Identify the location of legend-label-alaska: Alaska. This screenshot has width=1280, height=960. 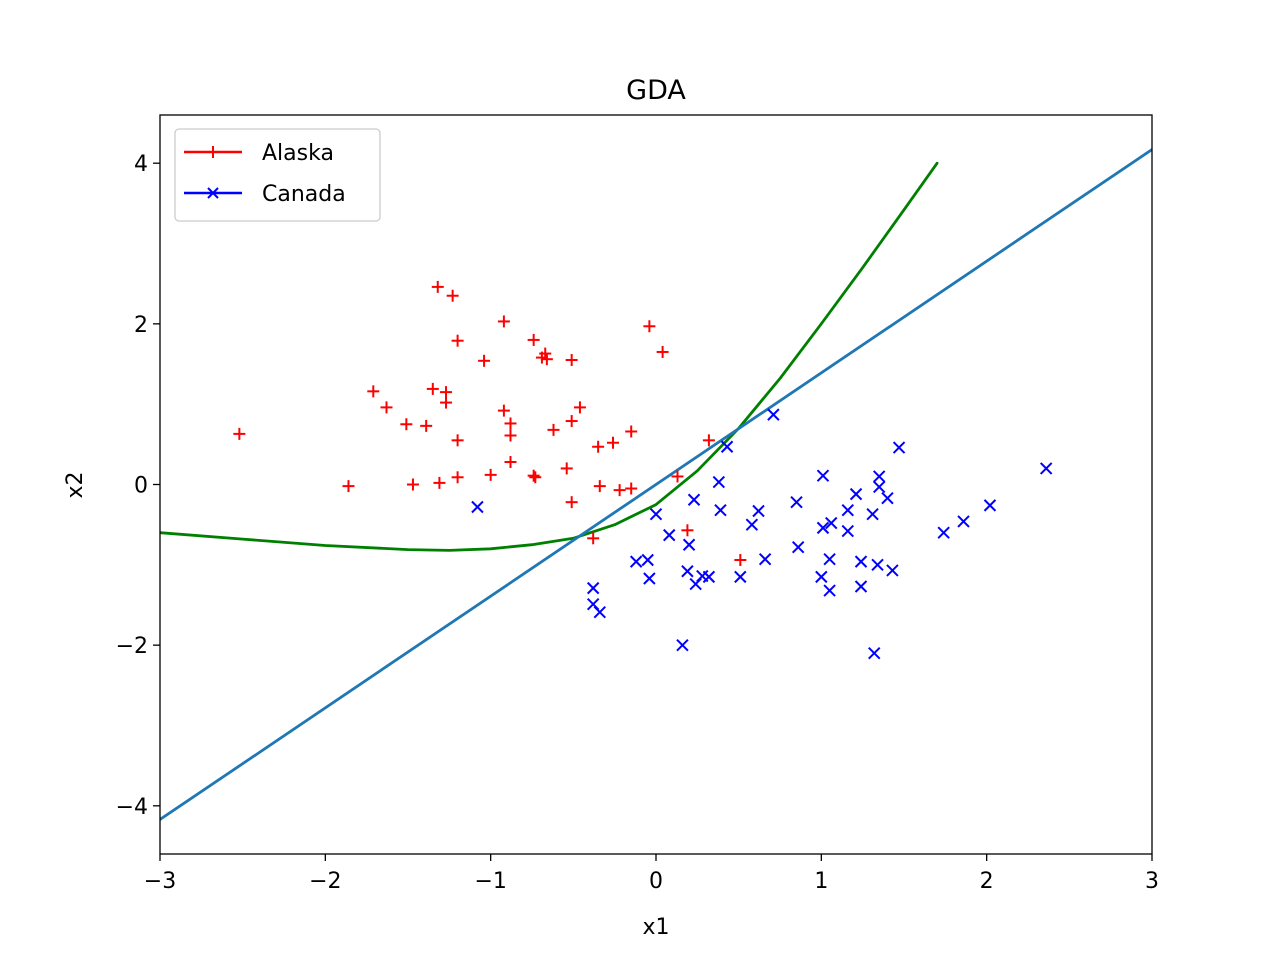
(298, 153).